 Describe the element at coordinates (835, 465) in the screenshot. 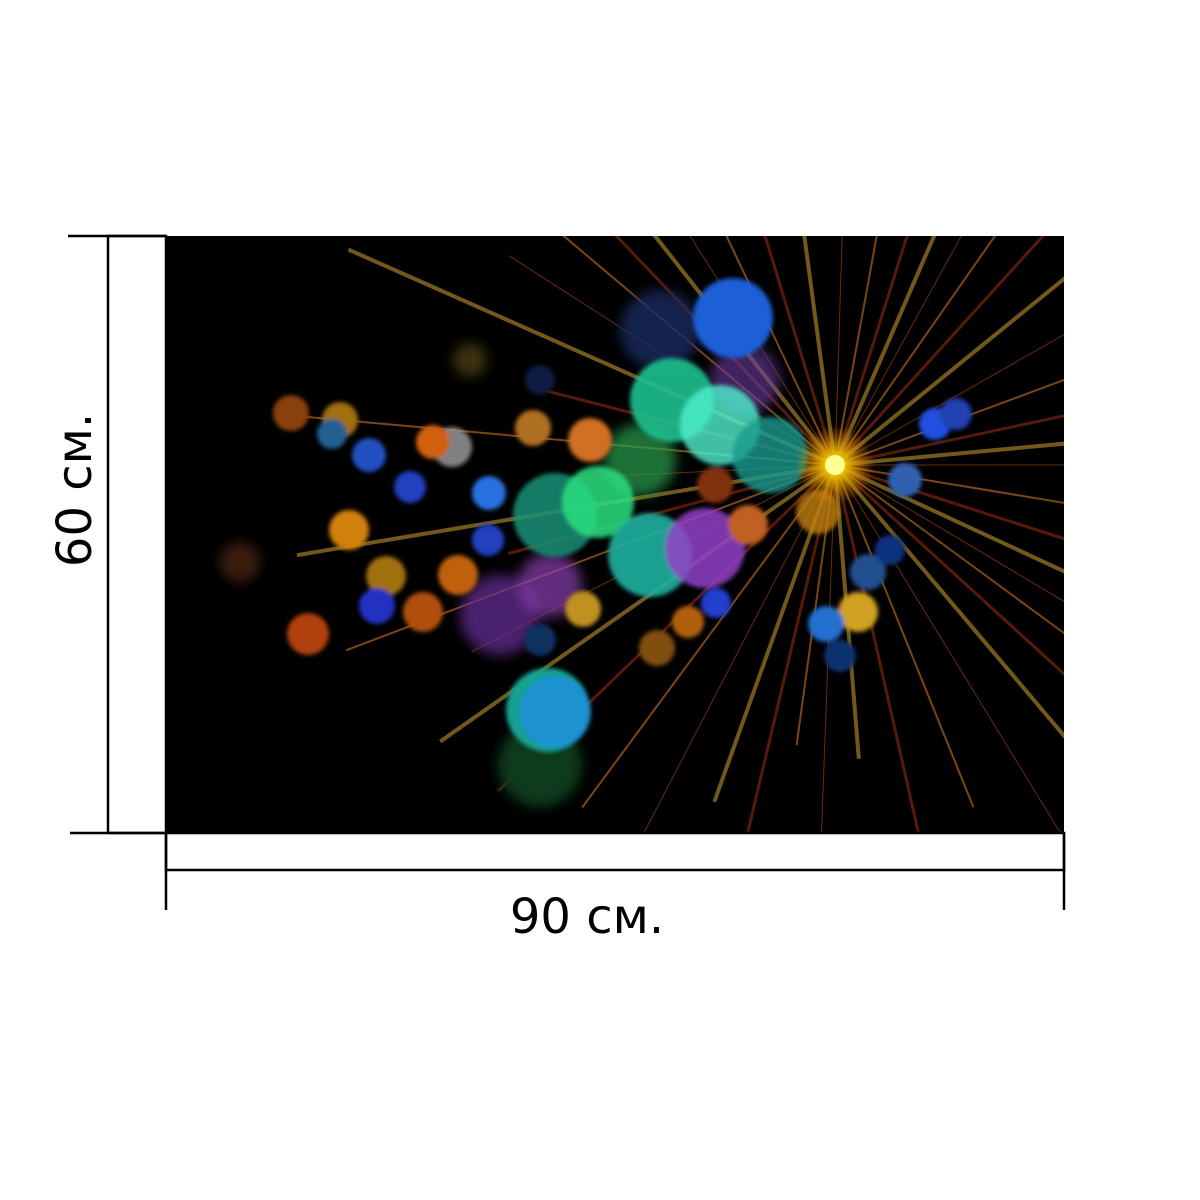

I see `star-core` at that location.